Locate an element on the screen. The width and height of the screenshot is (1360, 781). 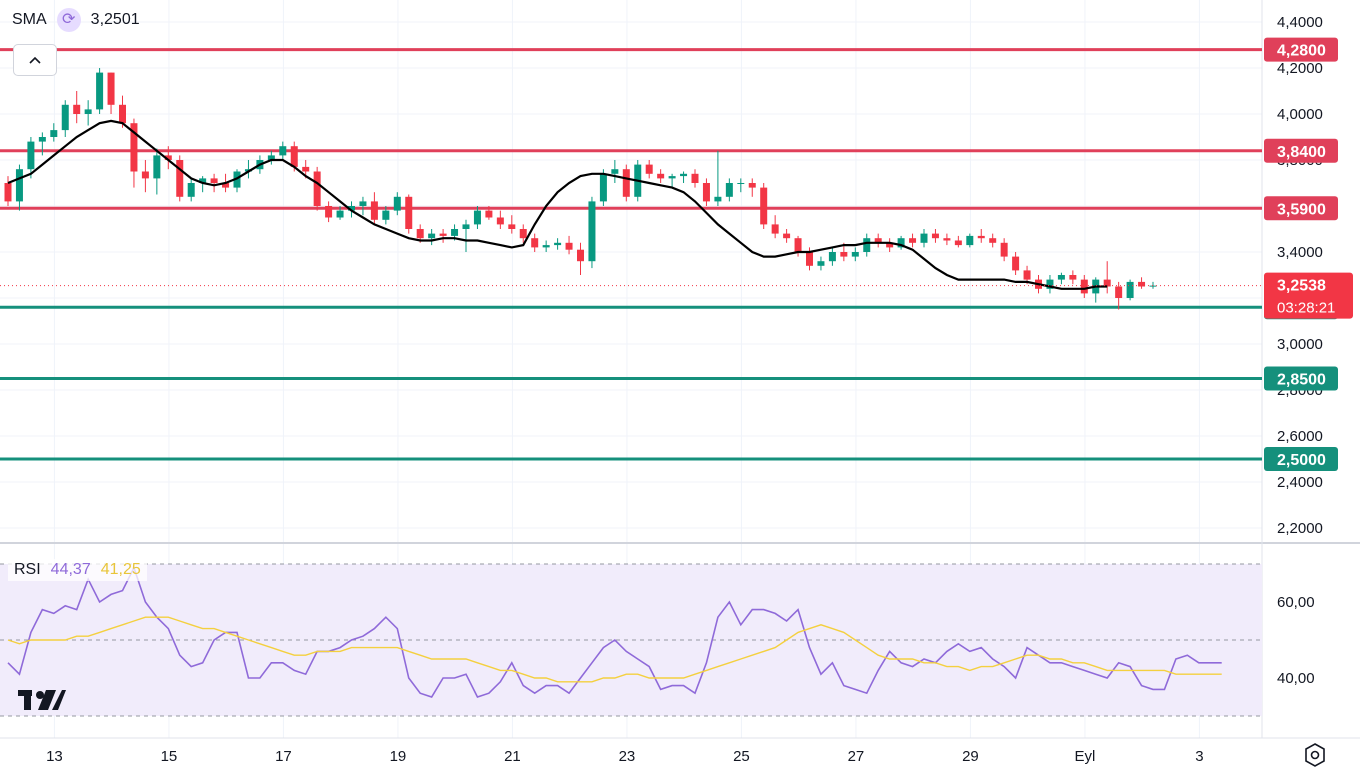
current-price-label: 3,2538 is located at coordinates (1301, 286).